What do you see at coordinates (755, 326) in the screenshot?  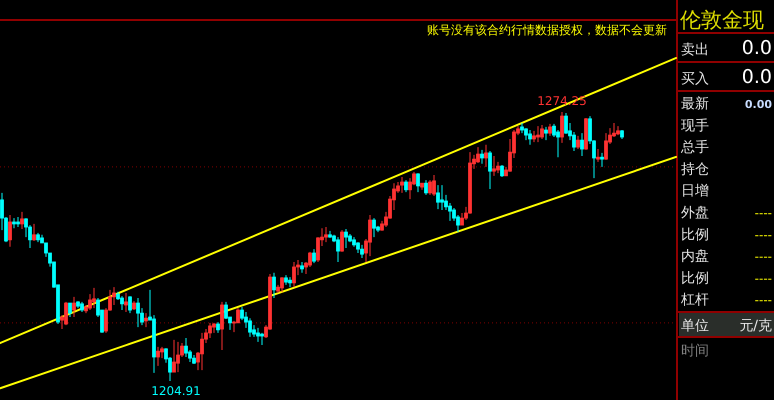 I see `text: 元/克` at bounding box center [755, 326].